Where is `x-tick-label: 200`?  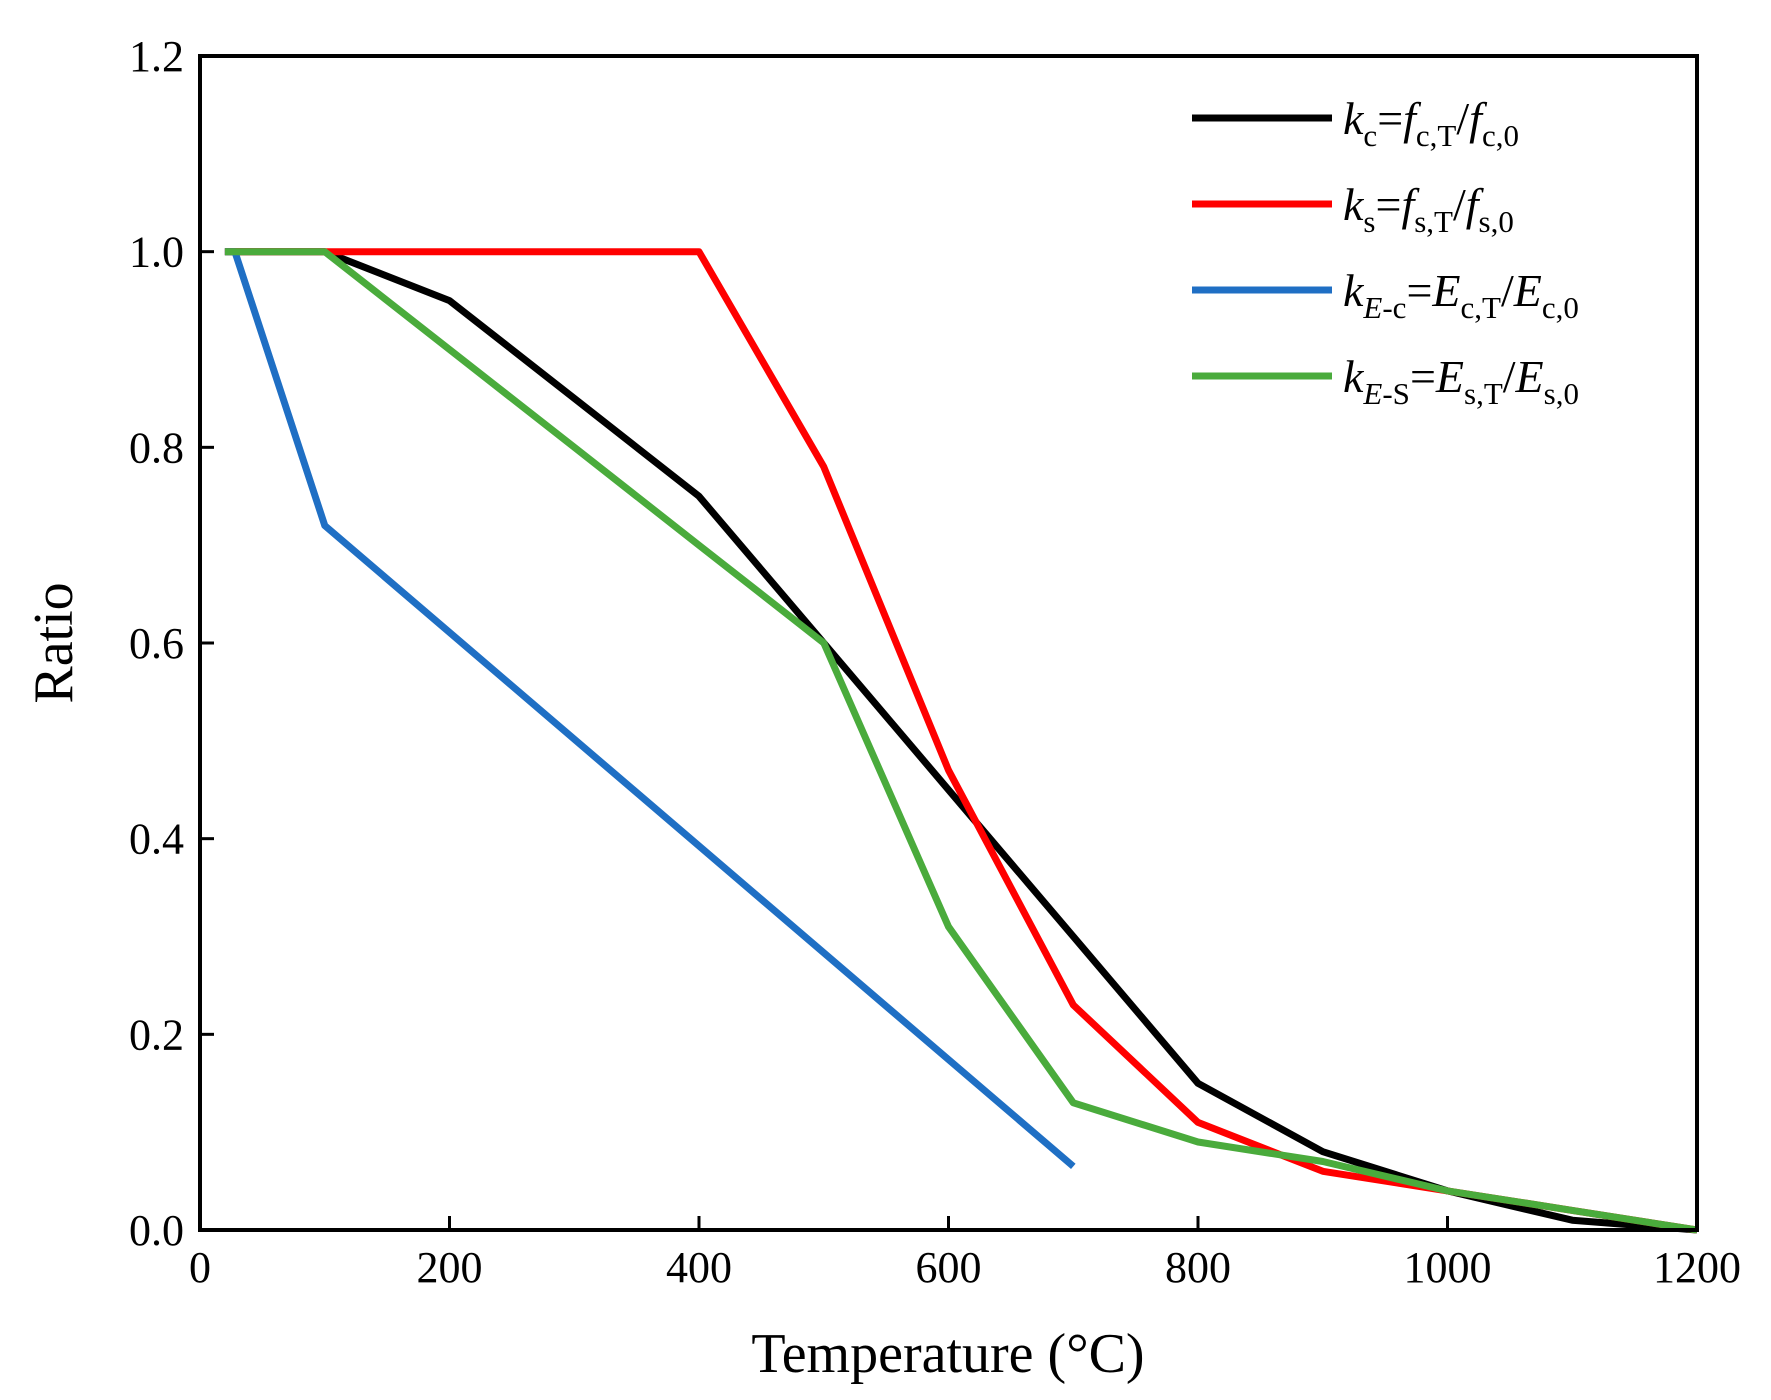
x-tick-label: 200 is located at coordinates (450, 1267).